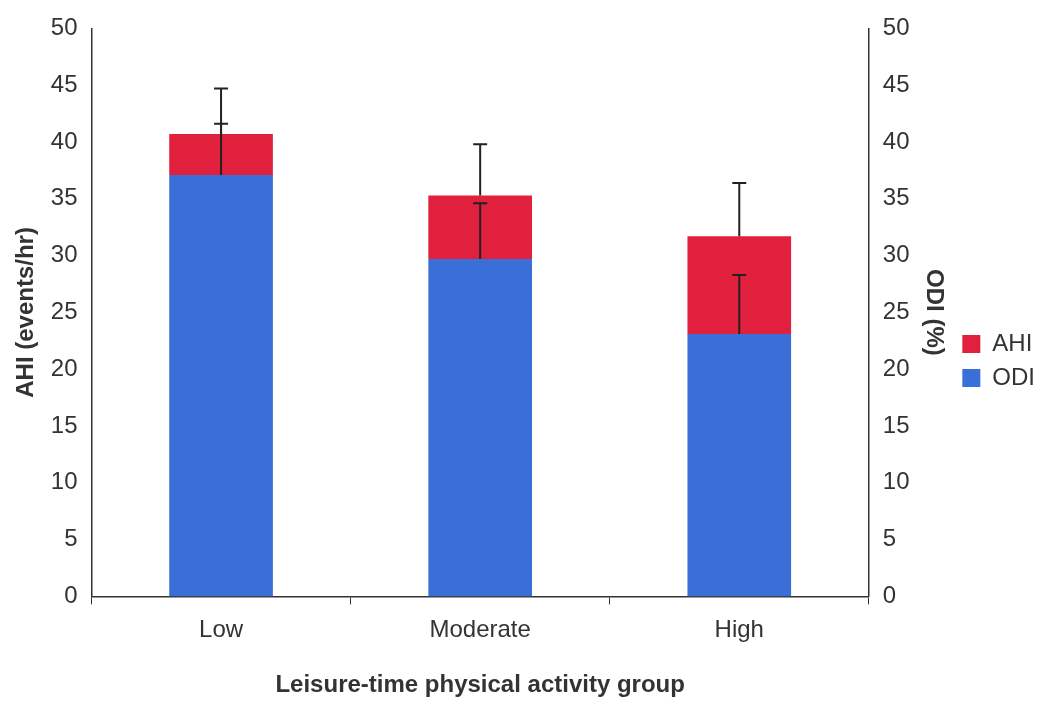 This screenshot has height=722, width=1063. What do you see at coordinates (889, 595) in the screenshot?
I see `y2-tick-label: 0` at bounding box center [889, 595].